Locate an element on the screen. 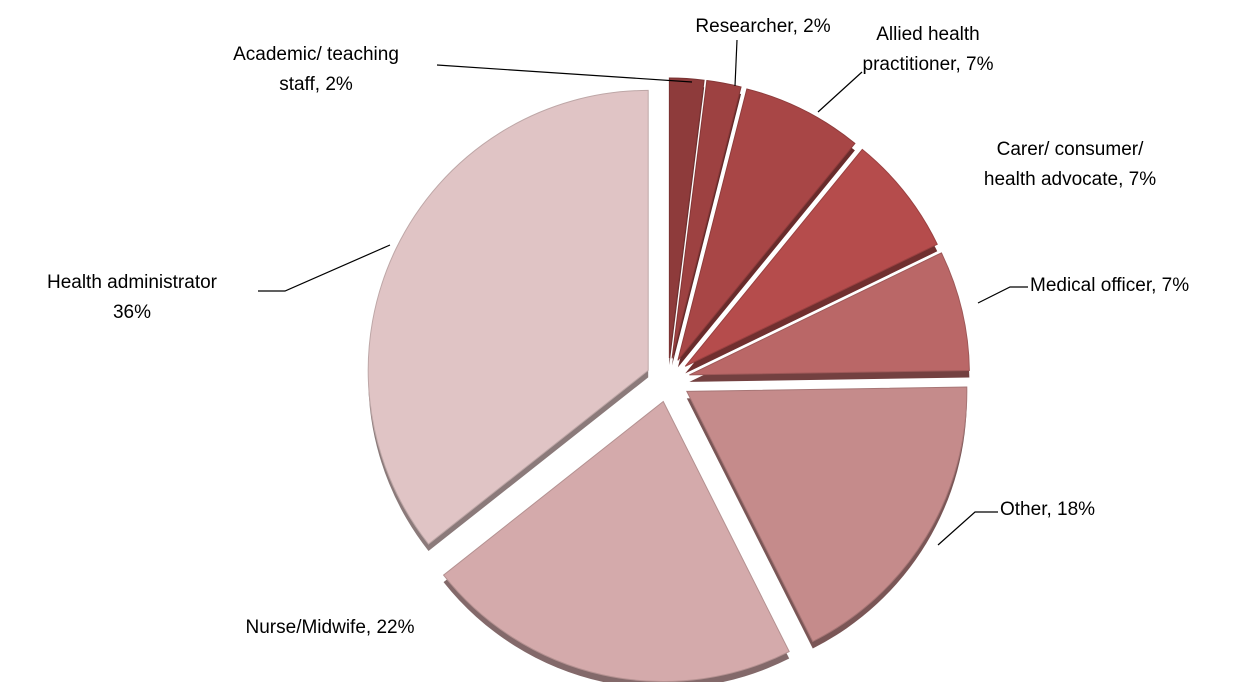  data-label-line: Medical officer, 7% is located at coordinates (1109, 285).